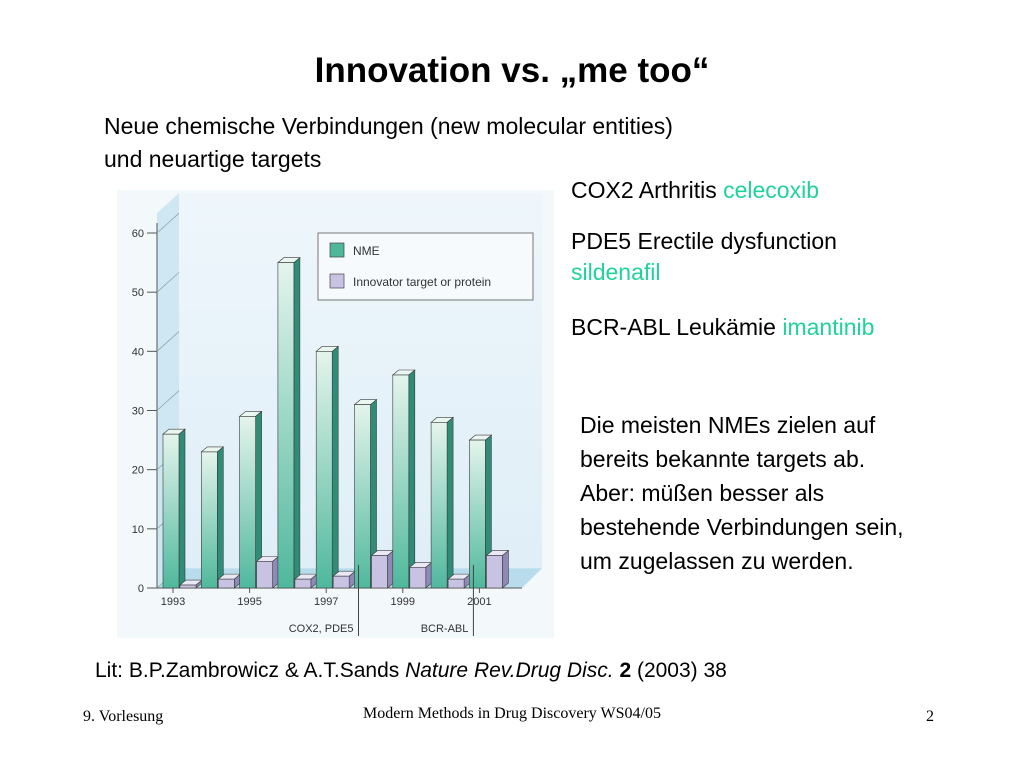 This screenshot has height=768, width=1024. I want to click on y-tick-label: 60, so click(138, 234).